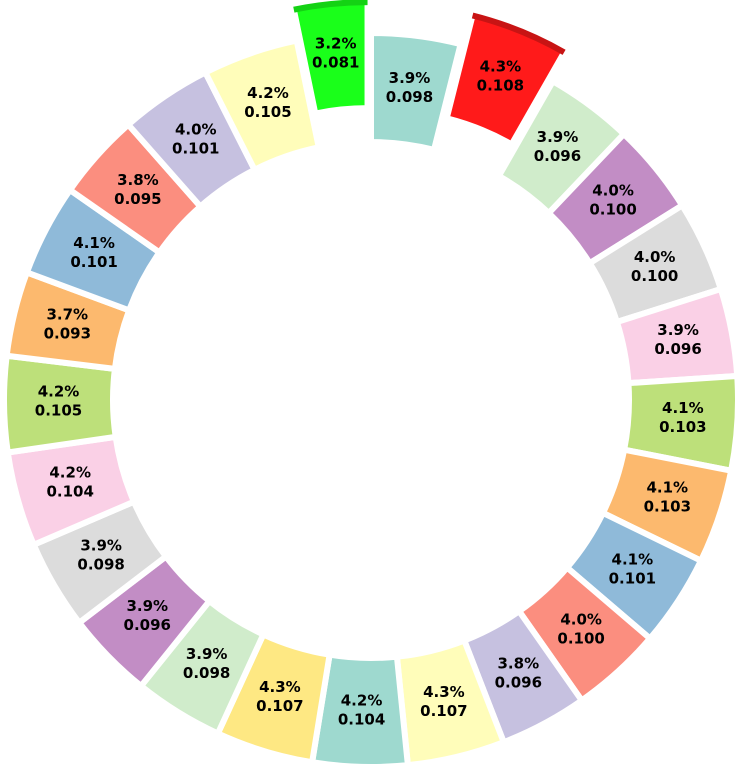 Image resolution: width=743 pixels, height=777 pixels. Describe the element at coordinates (581, 619) in the screenshot. I see `slice-percent-label-10: 4.0%` at that location.